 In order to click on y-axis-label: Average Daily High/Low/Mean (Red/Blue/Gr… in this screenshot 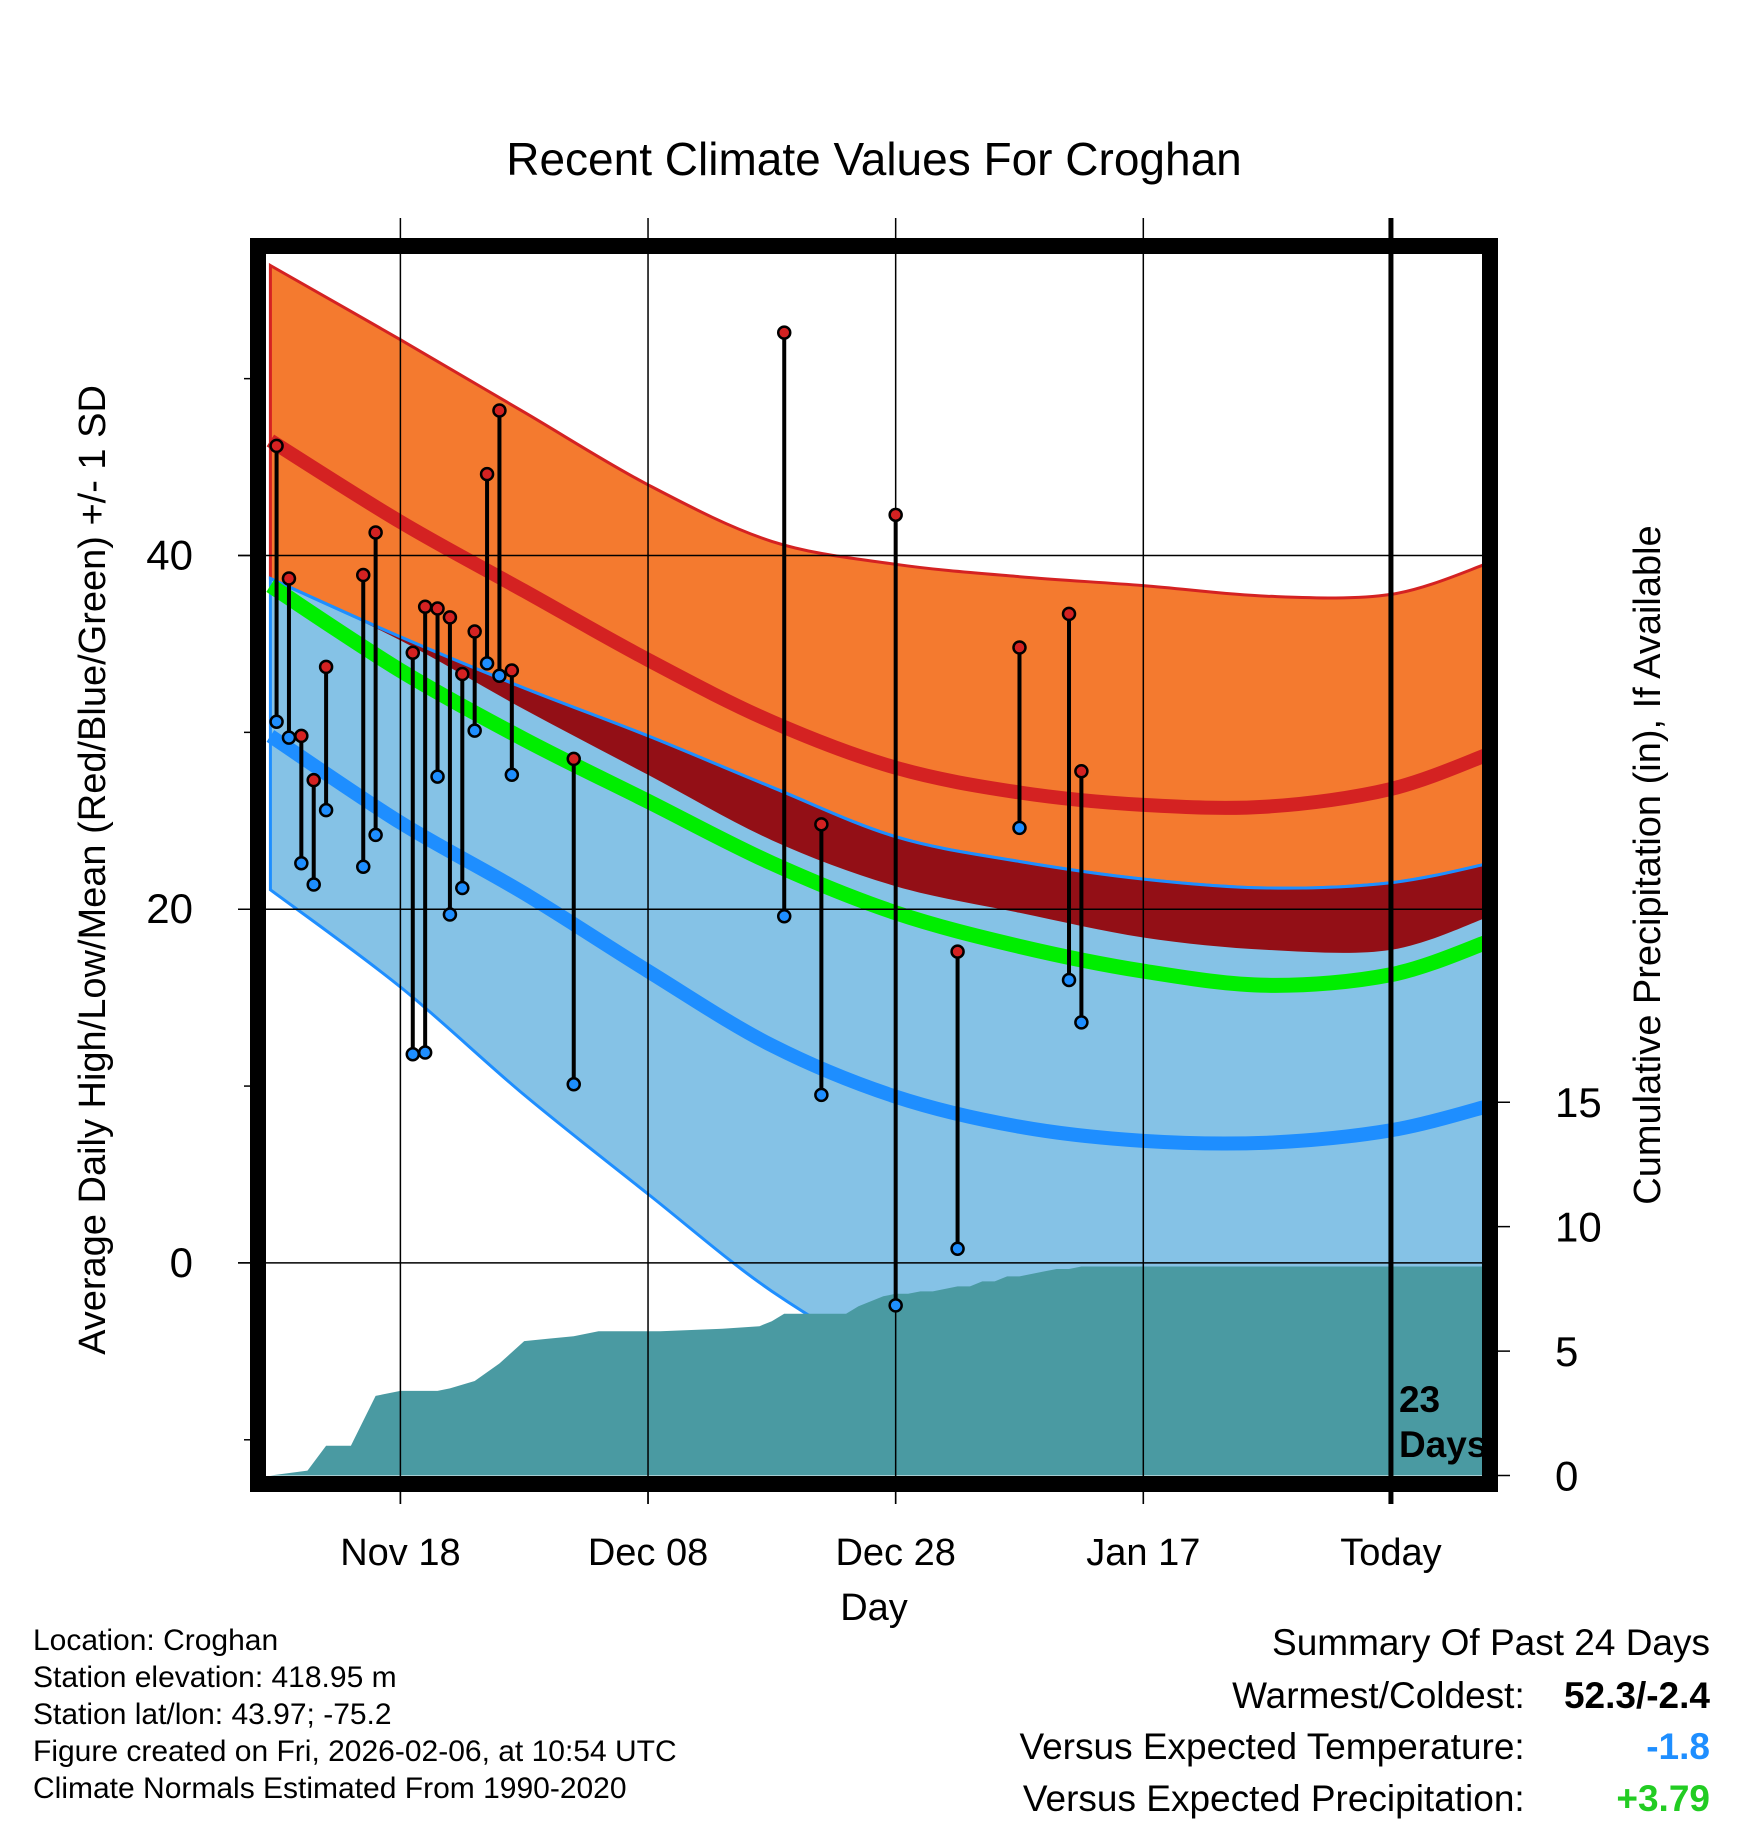, I will do `click(93, 870)`.